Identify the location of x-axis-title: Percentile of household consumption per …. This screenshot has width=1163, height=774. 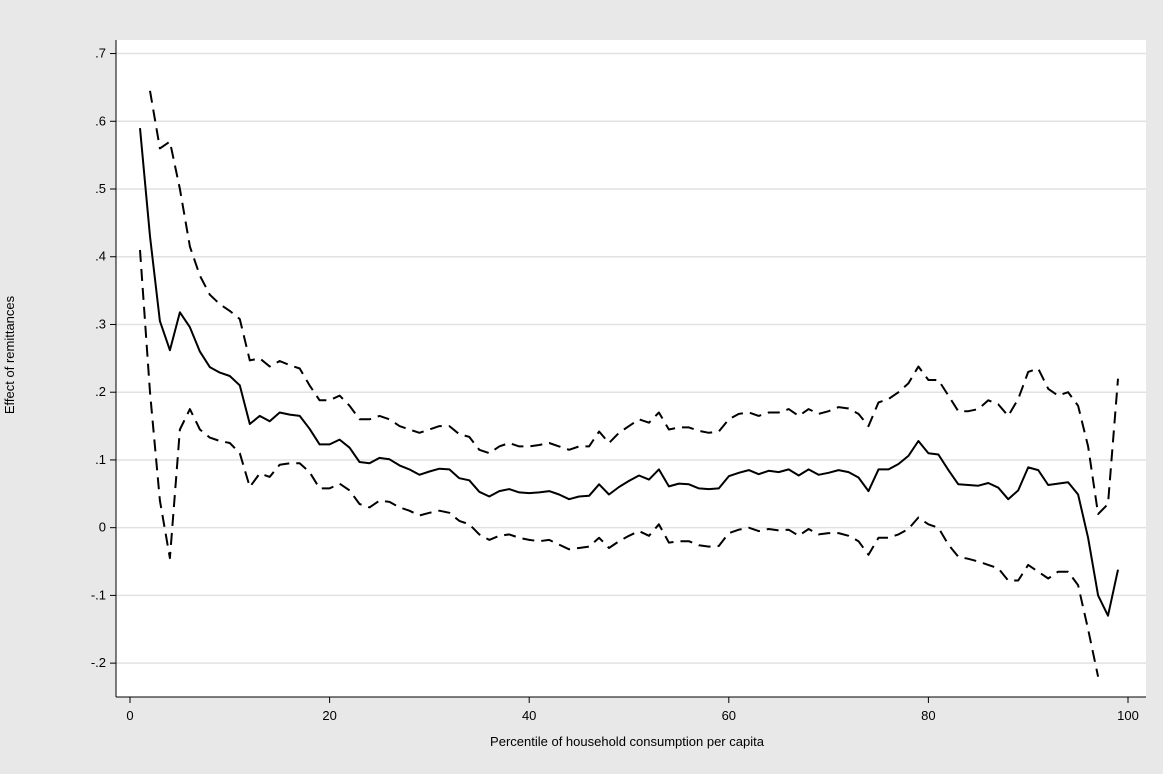
(627, 741).